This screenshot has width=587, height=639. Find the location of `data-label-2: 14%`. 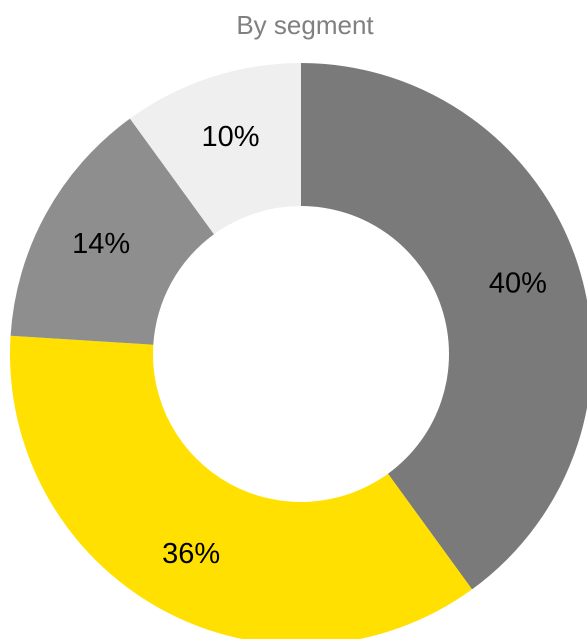

data-label-2: 14% is located at coordinates (101, 244).